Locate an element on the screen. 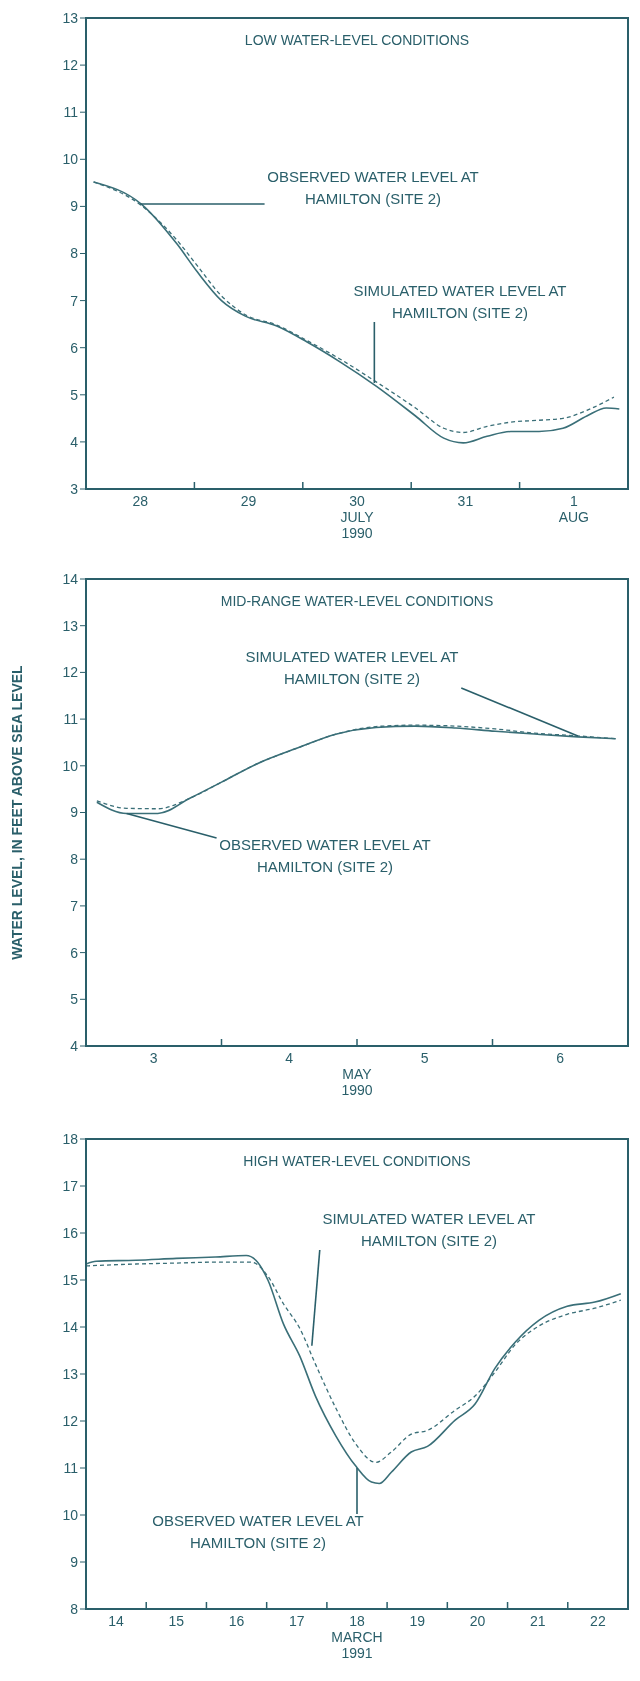  x-tick-label: 21 is located at coordinates (537, 1621).